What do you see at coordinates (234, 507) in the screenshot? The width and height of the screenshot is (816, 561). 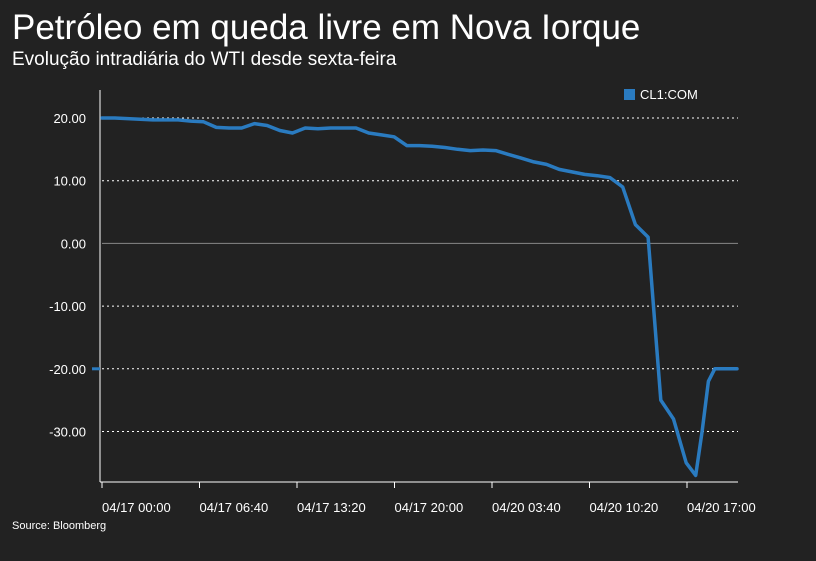 I see `x-tick-label: 04/17 06:40` at bounding box center [234, 507].